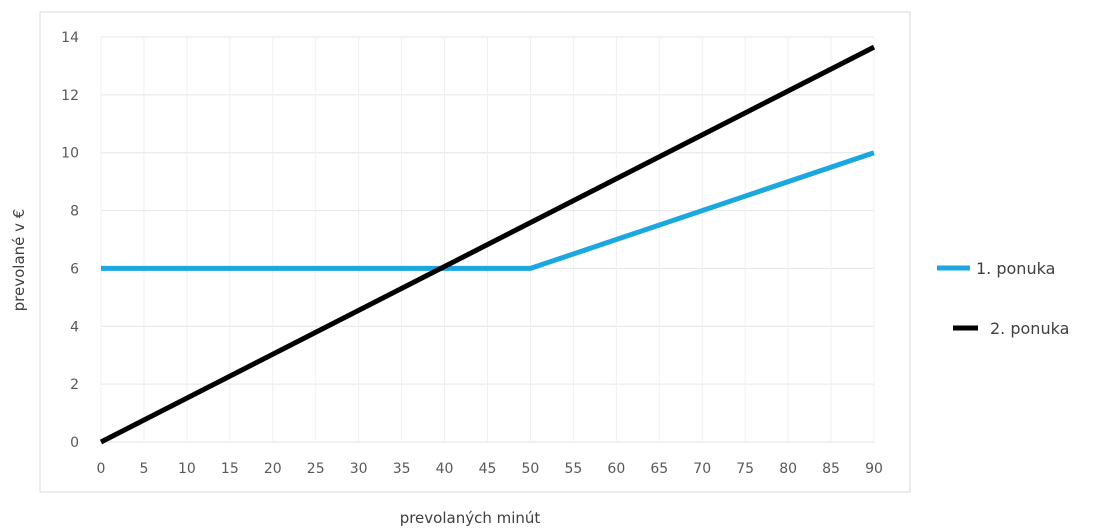 The width and height of the screenshot is (1100, 530). What do you see at coordinates (616, 469) in the screenshot?
I see `x-tick-label: 60` at bounding box center [616, 469].